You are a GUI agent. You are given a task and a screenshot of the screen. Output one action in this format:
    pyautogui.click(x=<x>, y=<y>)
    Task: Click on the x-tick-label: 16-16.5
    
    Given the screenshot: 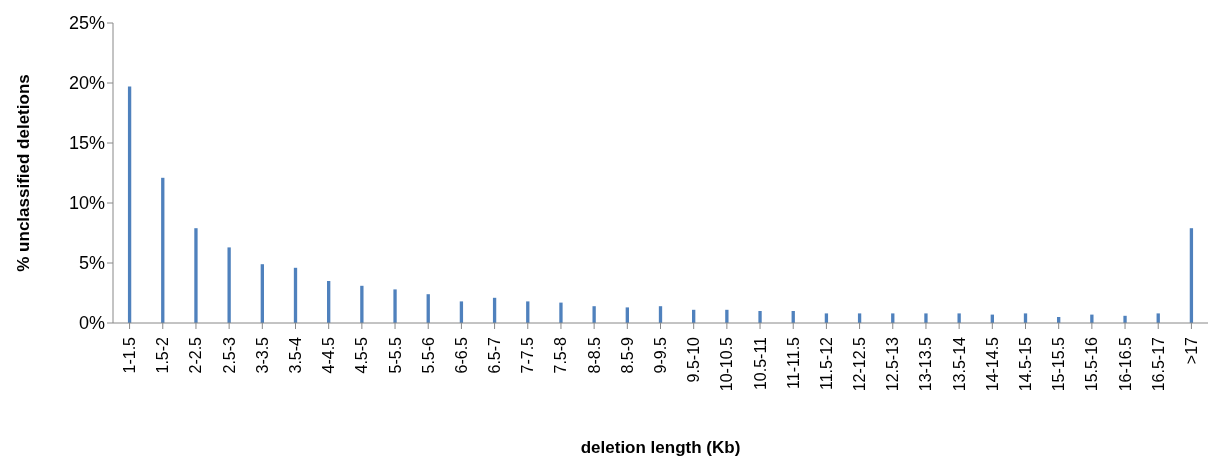 What is the action you would take?
    pyautogui.click(x=1125, y=364)
    